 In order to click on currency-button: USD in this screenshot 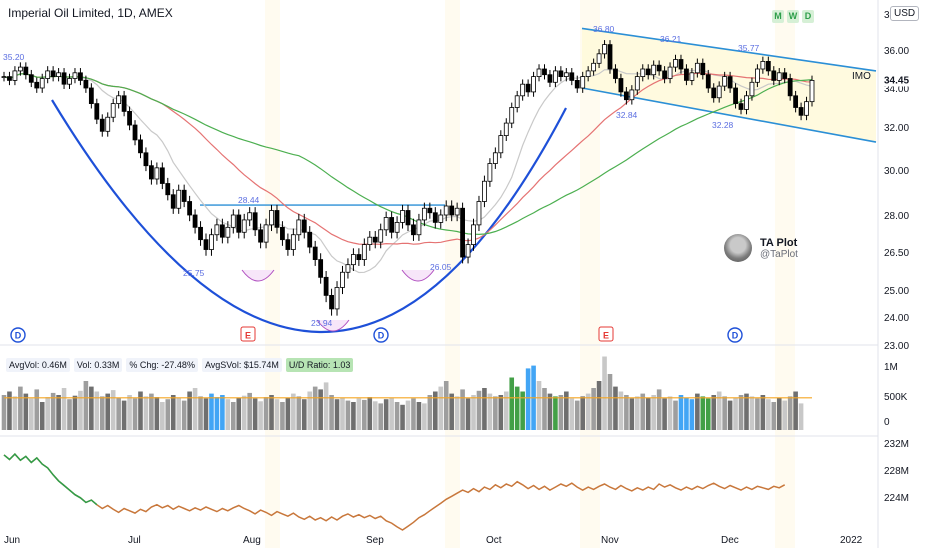, I will do `click(905, 13)`.